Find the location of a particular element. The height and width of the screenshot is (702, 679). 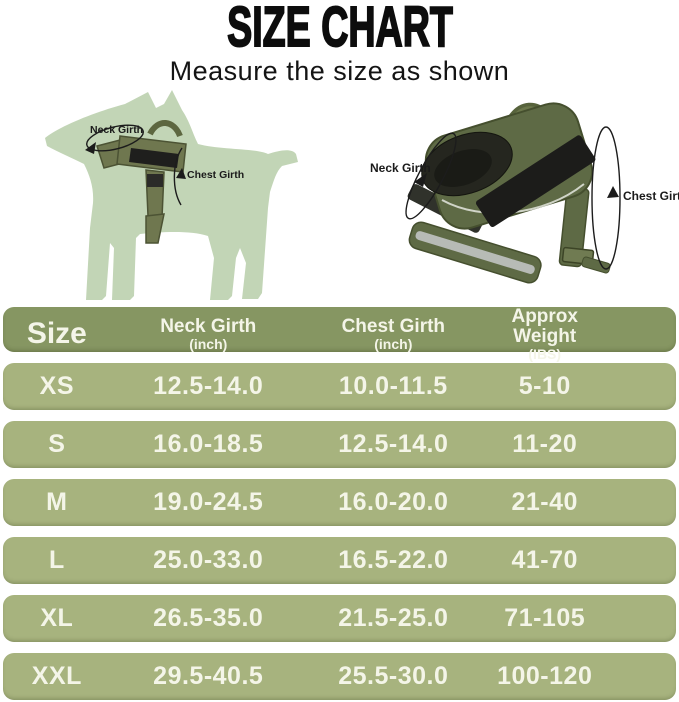

table-row-s: S 16.0-18.5 12.5-14.0 11-20 is located at coordinates (339, 444).